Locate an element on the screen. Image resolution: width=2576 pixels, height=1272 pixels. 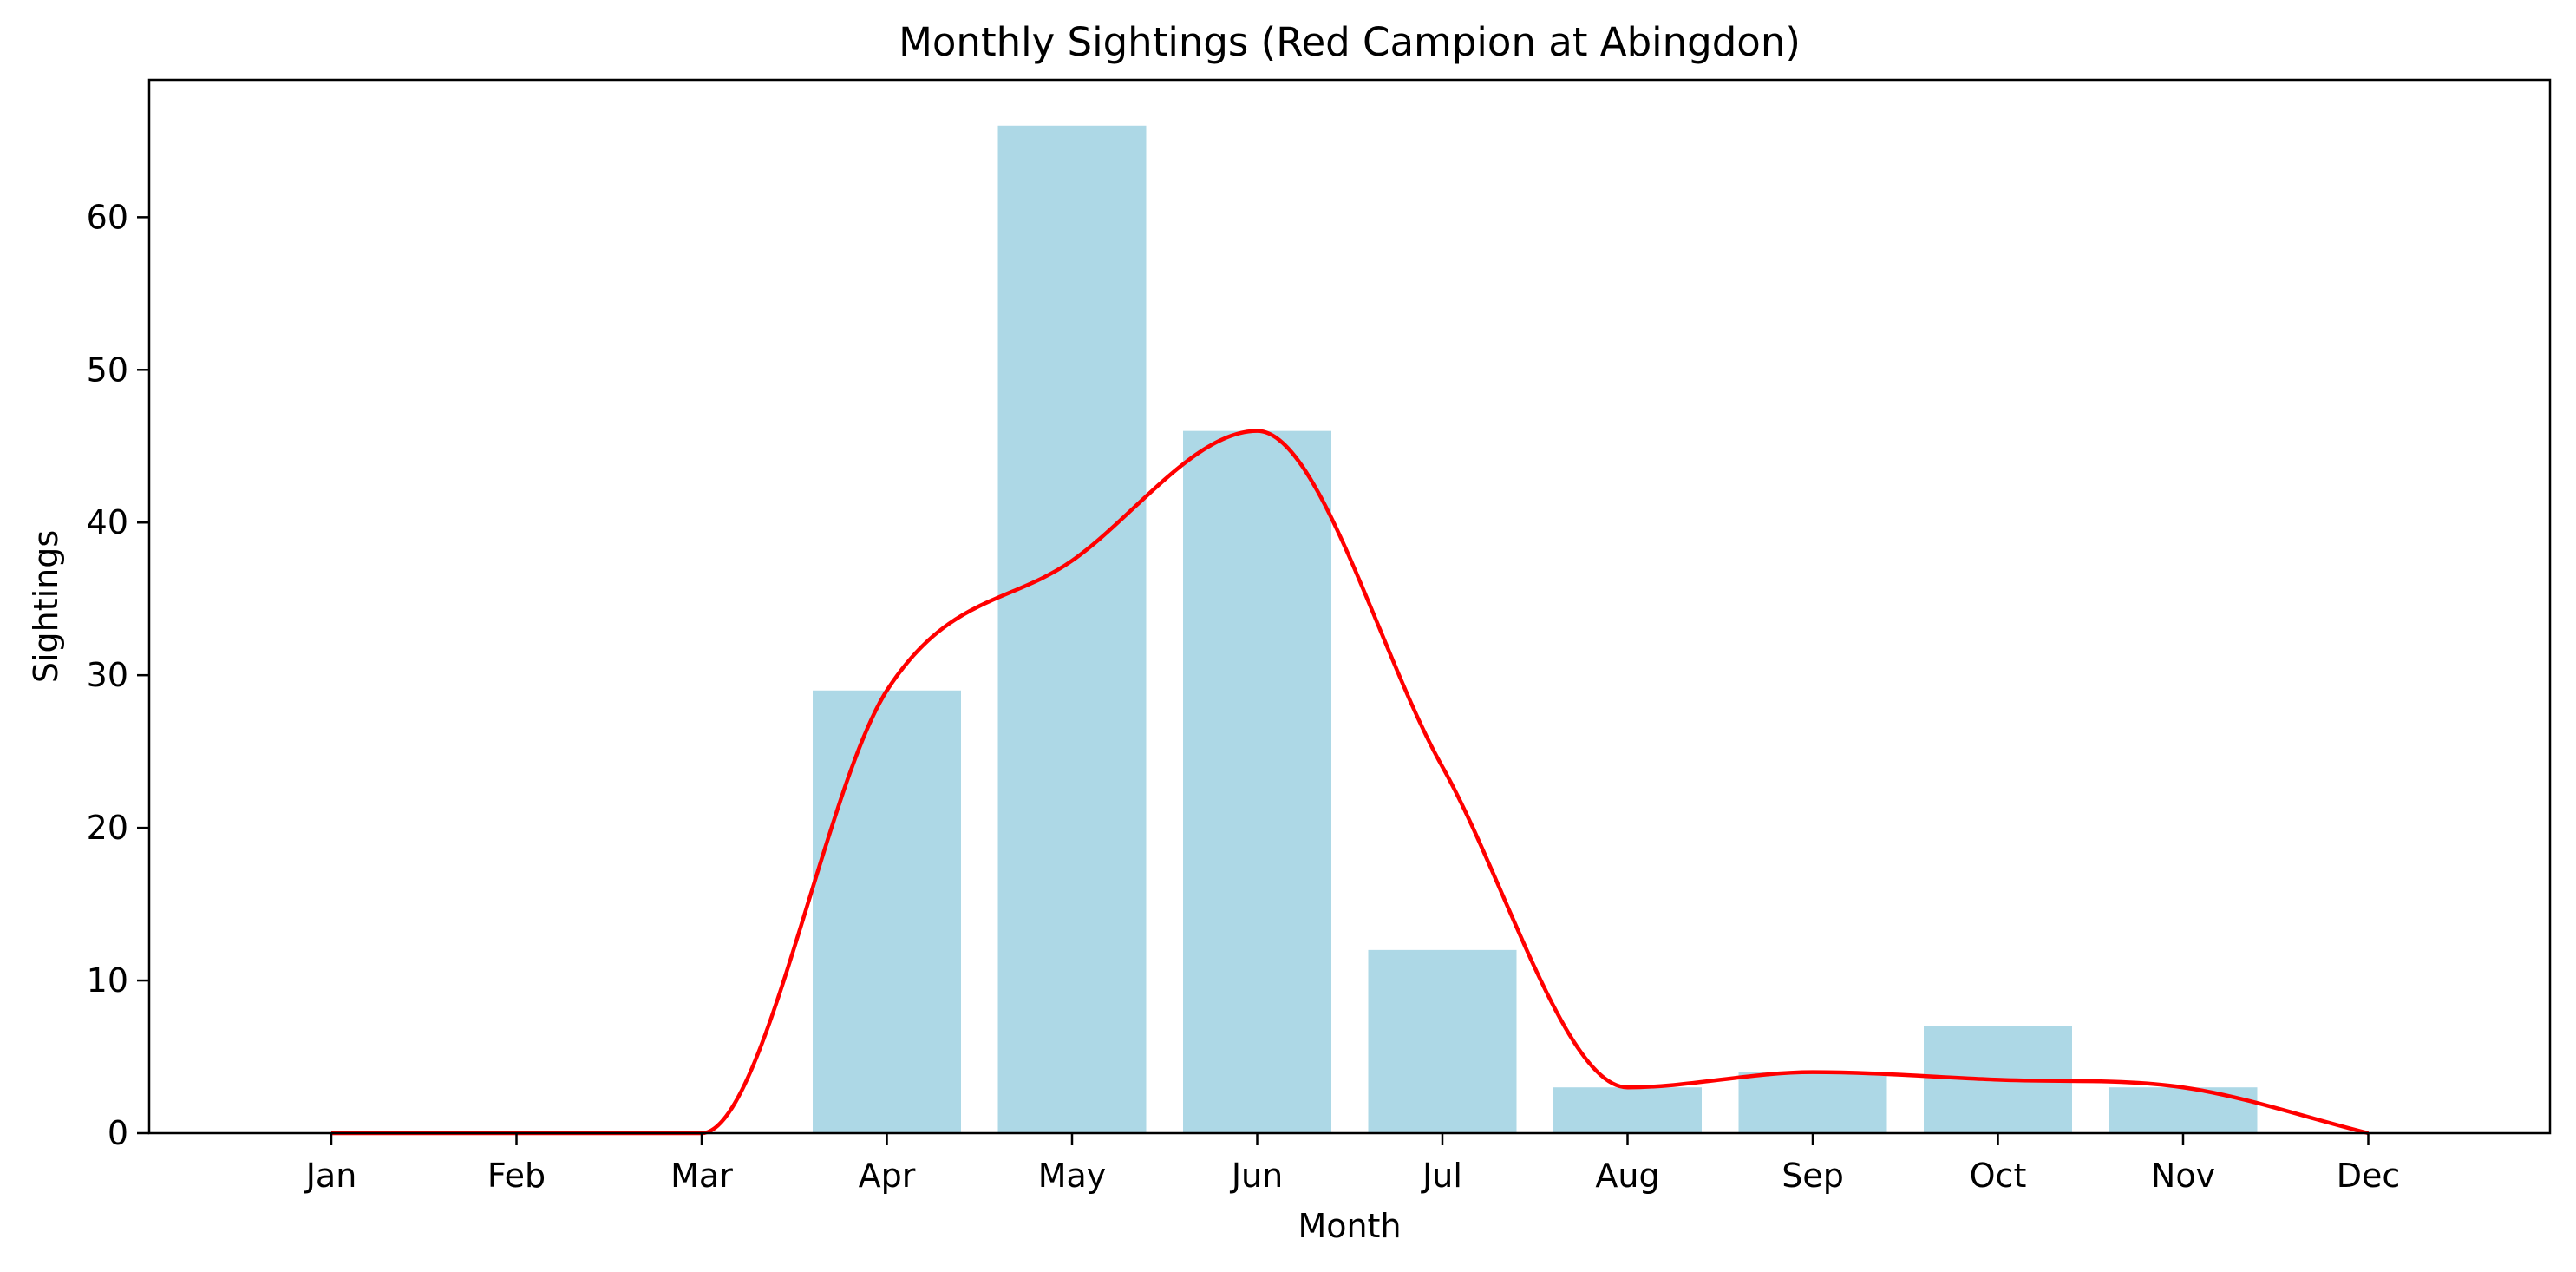
bar-nov is located at coordinates (2183, 1110).